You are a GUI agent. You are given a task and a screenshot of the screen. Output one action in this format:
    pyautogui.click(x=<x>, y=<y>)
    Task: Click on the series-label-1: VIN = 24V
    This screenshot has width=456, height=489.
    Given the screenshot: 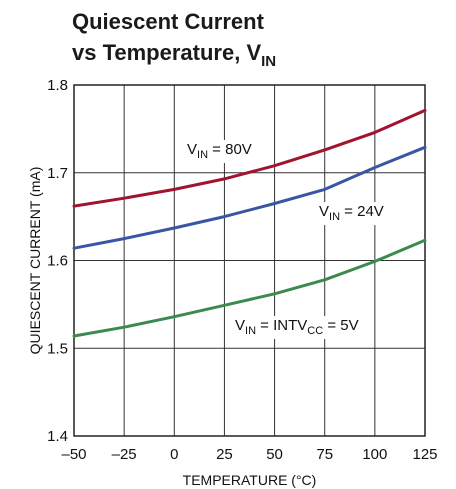 What is the action you would take?
    pyautogui.click(x=351, y=213)
    